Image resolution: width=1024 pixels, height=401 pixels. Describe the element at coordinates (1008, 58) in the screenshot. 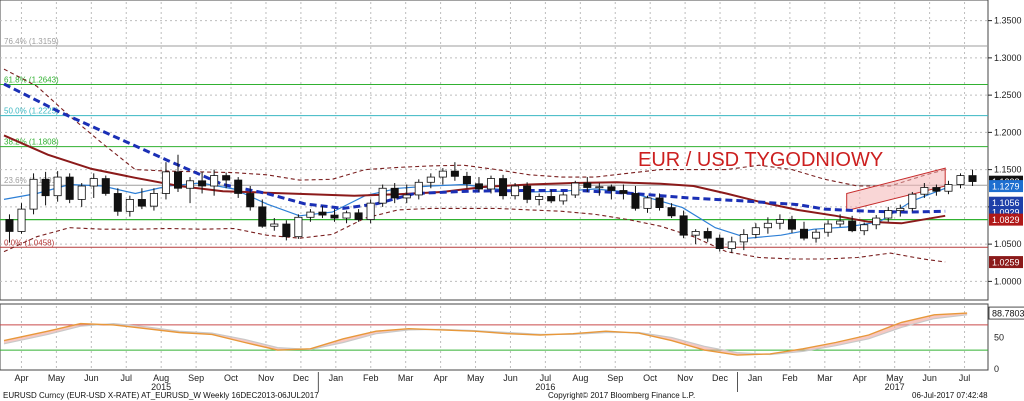

I see `price-tick-label: 1.3000` at that location.